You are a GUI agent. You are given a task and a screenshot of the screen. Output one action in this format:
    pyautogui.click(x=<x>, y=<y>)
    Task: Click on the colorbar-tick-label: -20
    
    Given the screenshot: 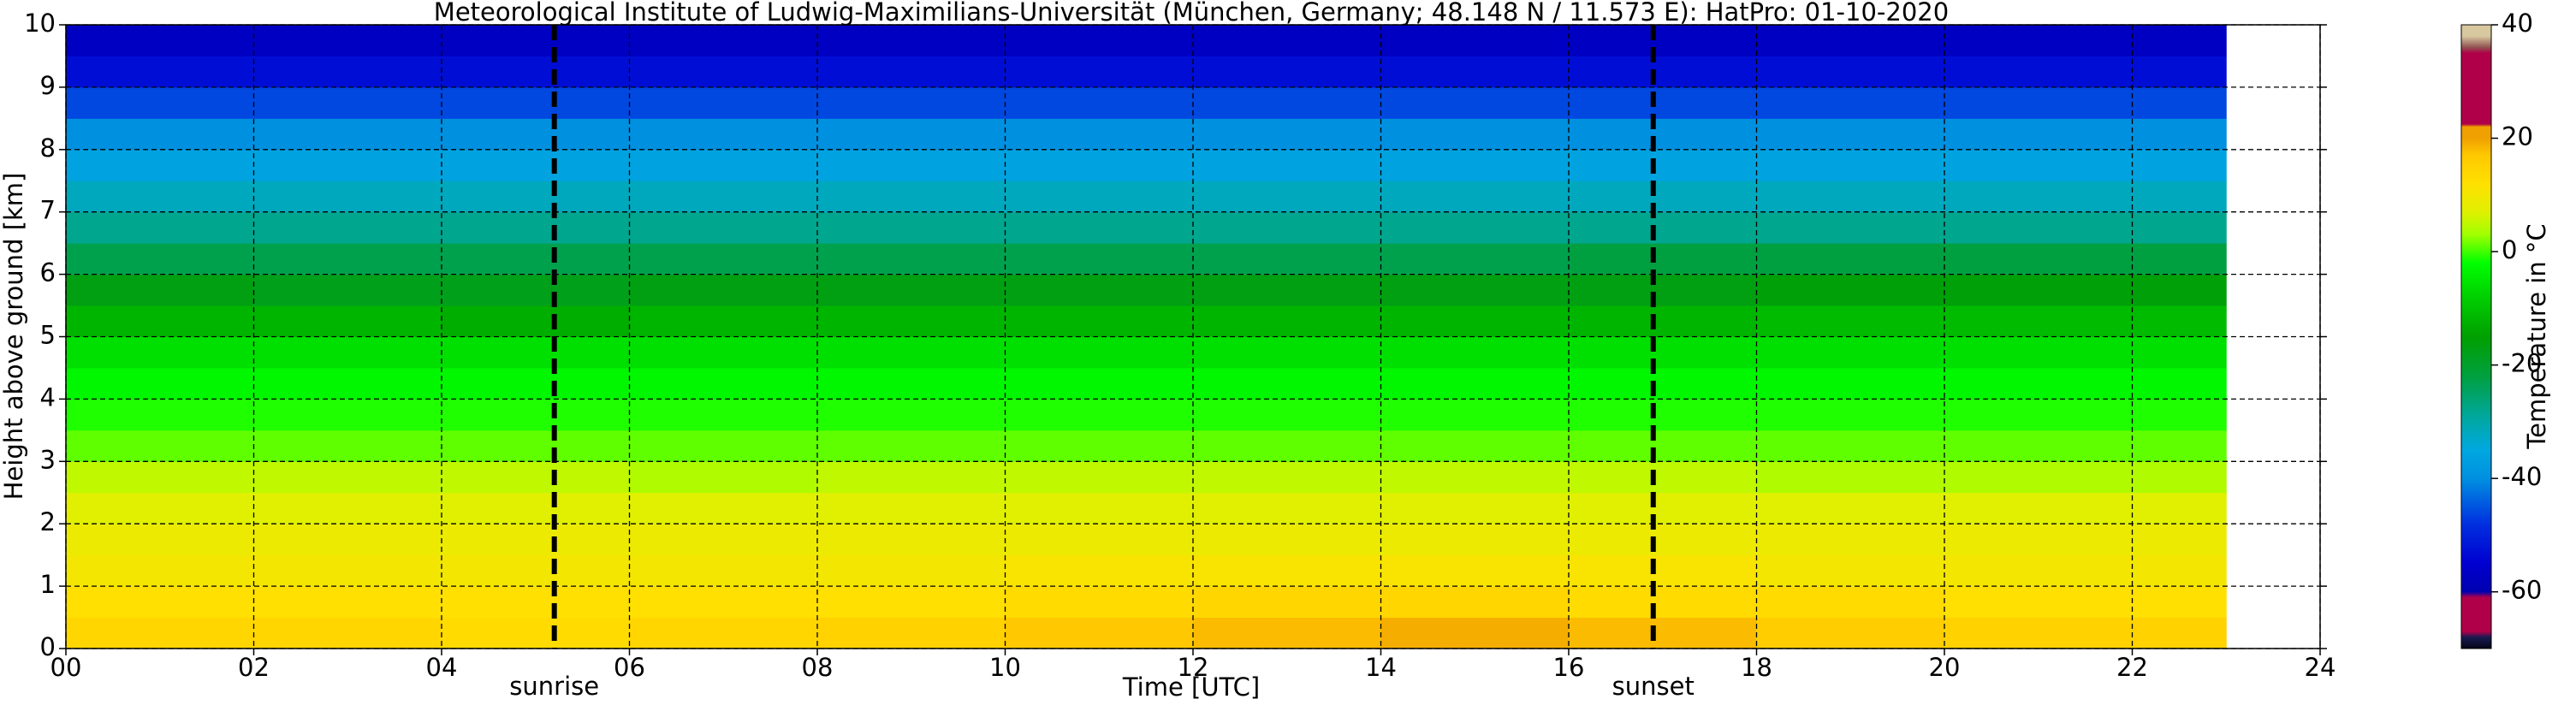 What is the action you would take?
    pyautogui.click(x=2522, y=363)
    